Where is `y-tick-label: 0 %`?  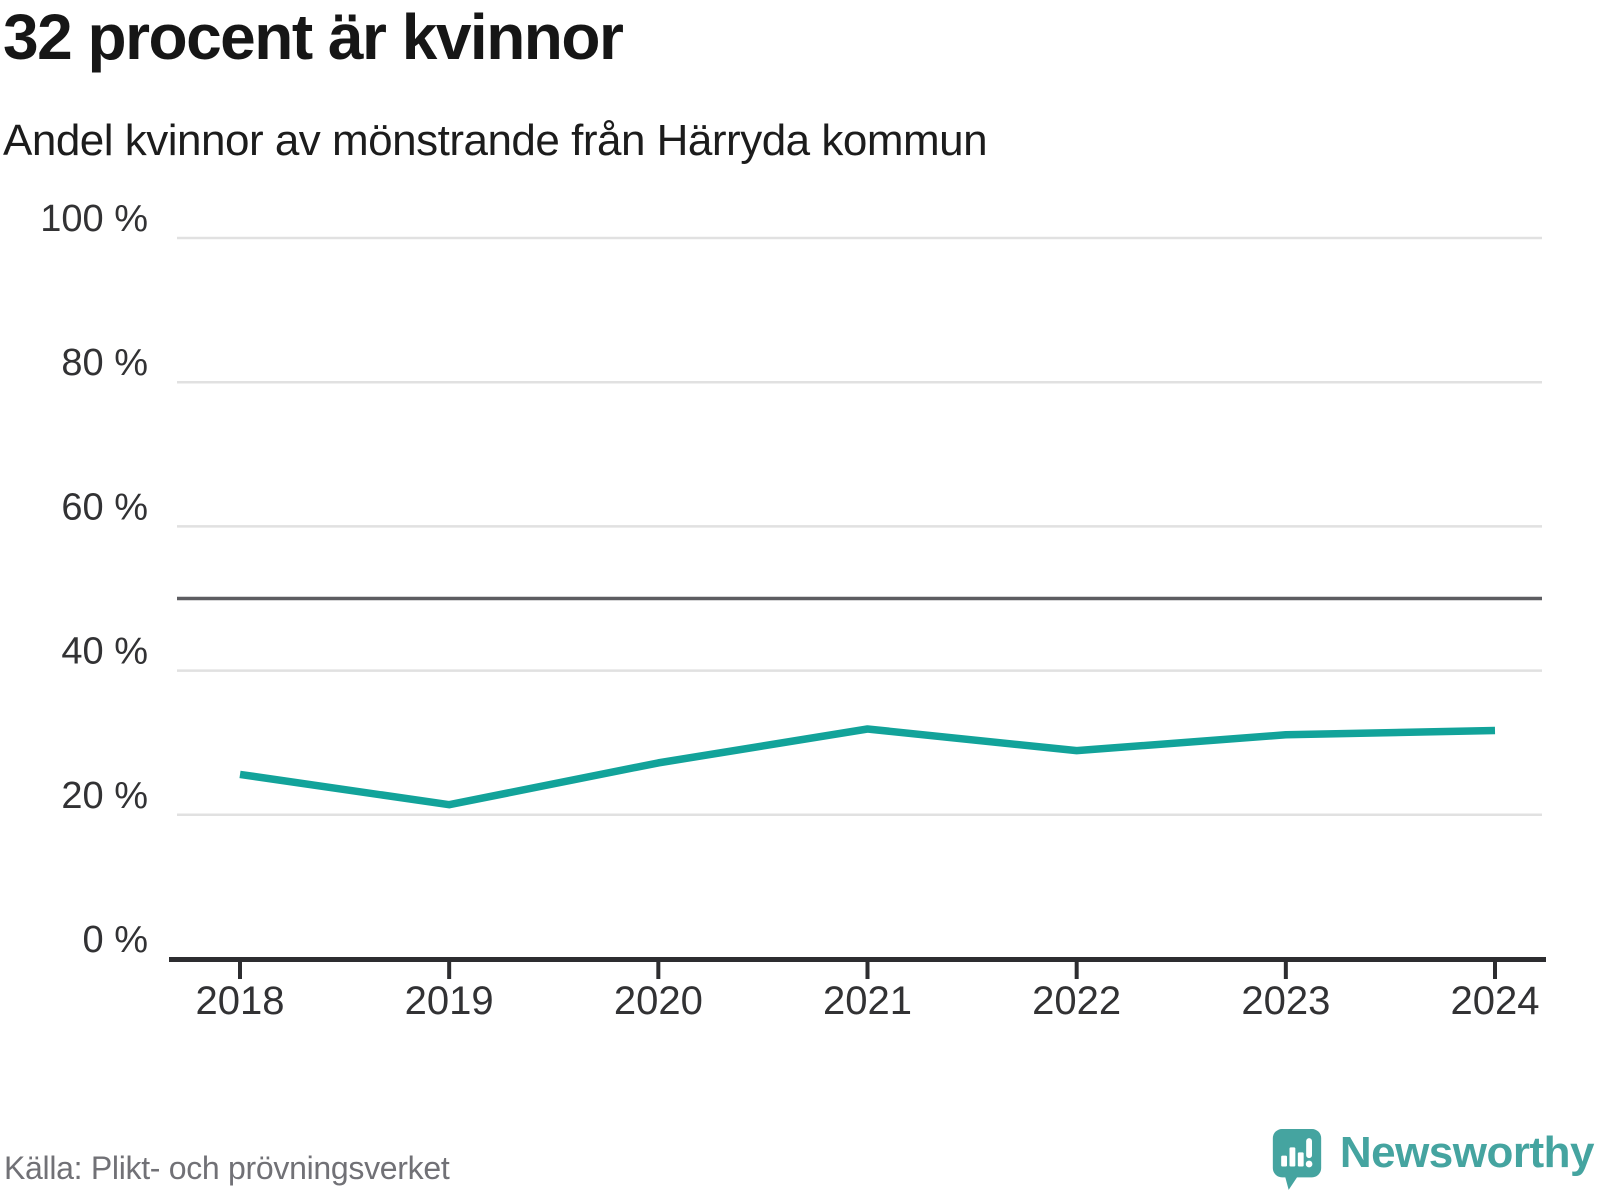
y-tick-label: 0 % is located at coordinates (115, 940).